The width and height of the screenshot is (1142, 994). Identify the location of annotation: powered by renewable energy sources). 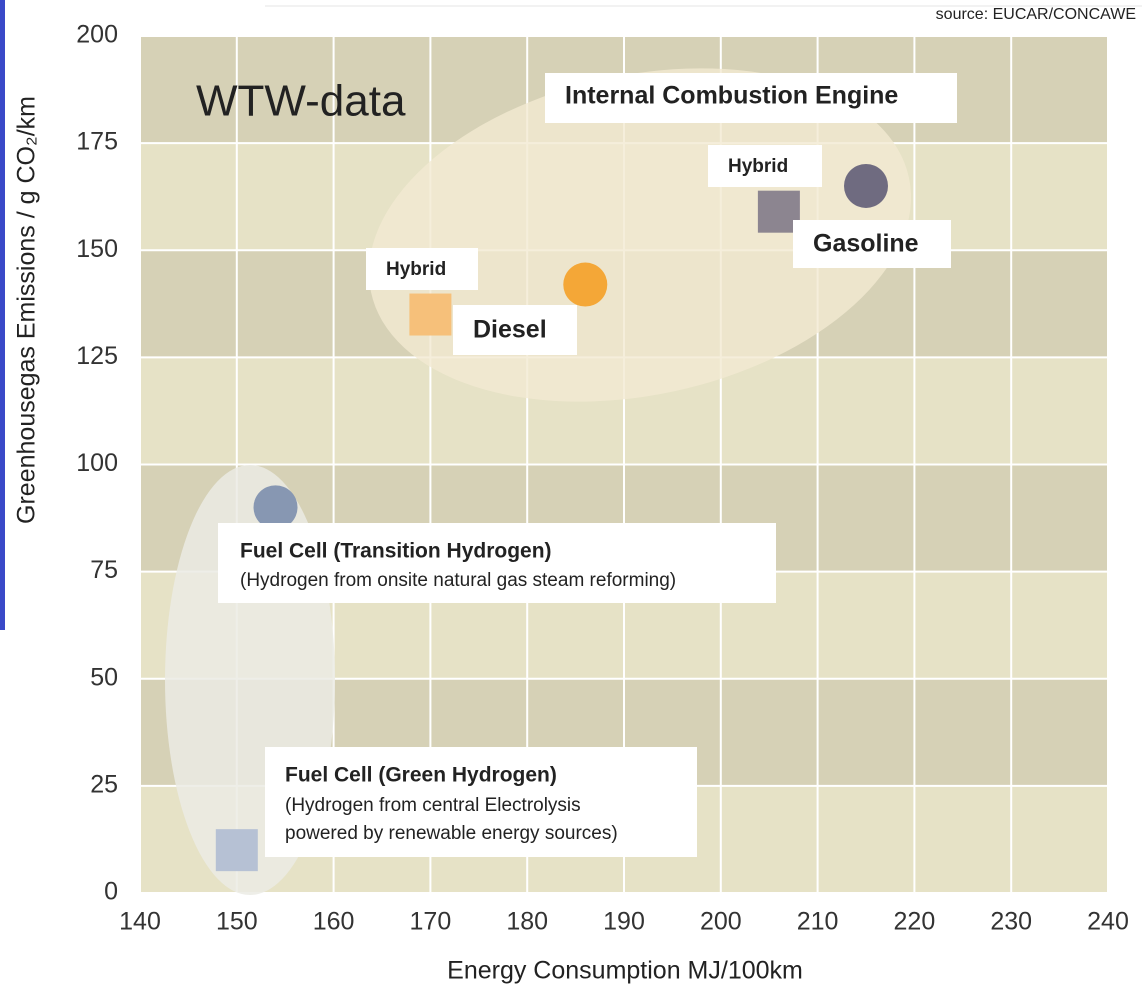
(451, 833).